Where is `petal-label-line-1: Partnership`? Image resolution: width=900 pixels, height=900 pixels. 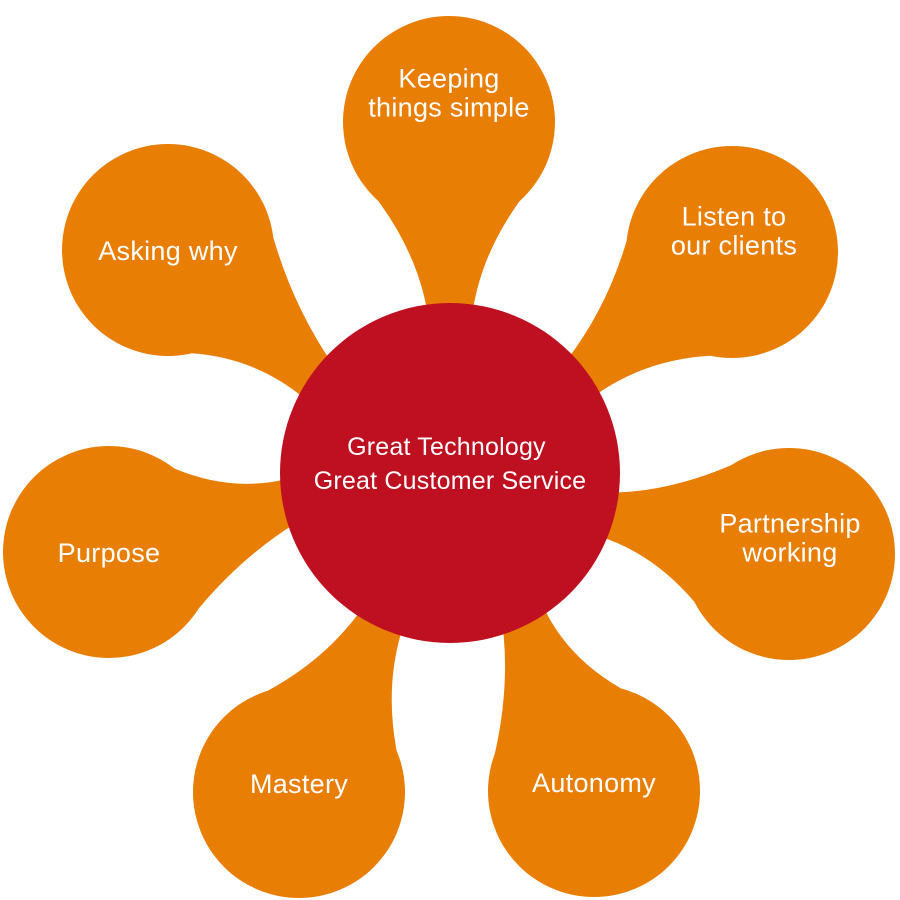
petal-label-line-1: Partnership is located at coordinates (789, 524).